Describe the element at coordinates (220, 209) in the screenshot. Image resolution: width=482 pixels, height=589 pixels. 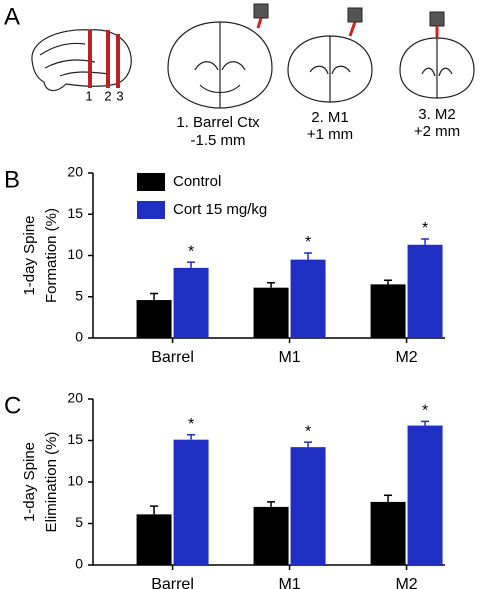
I see `legend-label: Cort 15 mg/kg` at that location.